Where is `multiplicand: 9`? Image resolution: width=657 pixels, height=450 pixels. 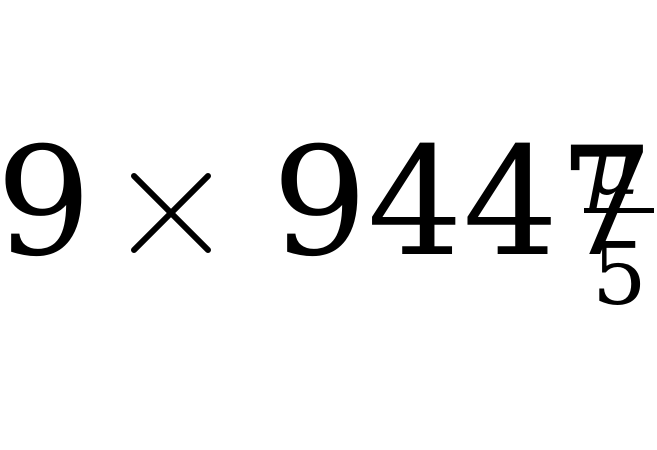
multiplicand: 9 is located at coordinates (46, 203).